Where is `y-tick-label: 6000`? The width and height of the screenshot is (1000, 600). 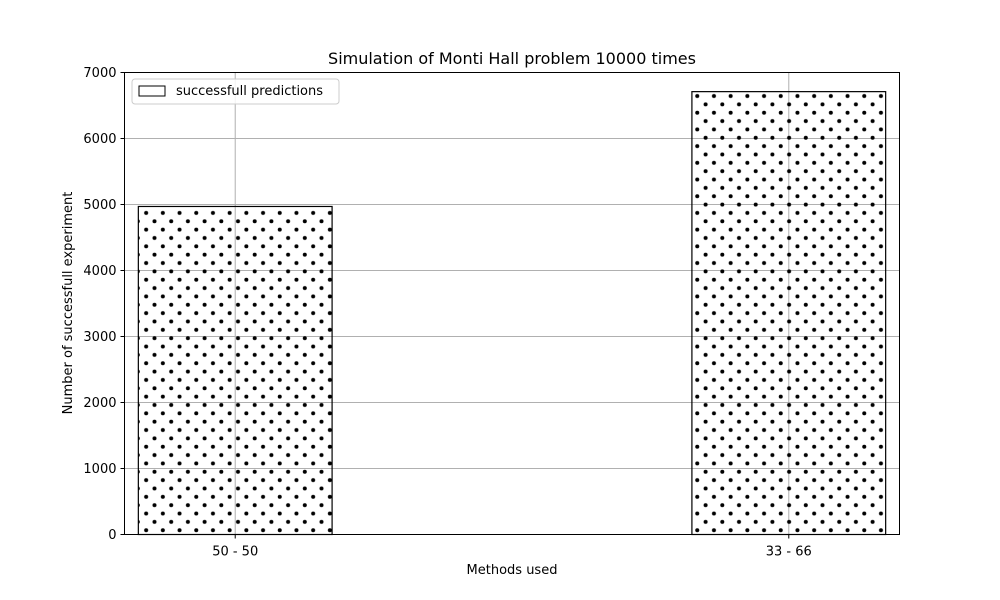 y-tick-label: 6000 is located at coordinates (99, 139).